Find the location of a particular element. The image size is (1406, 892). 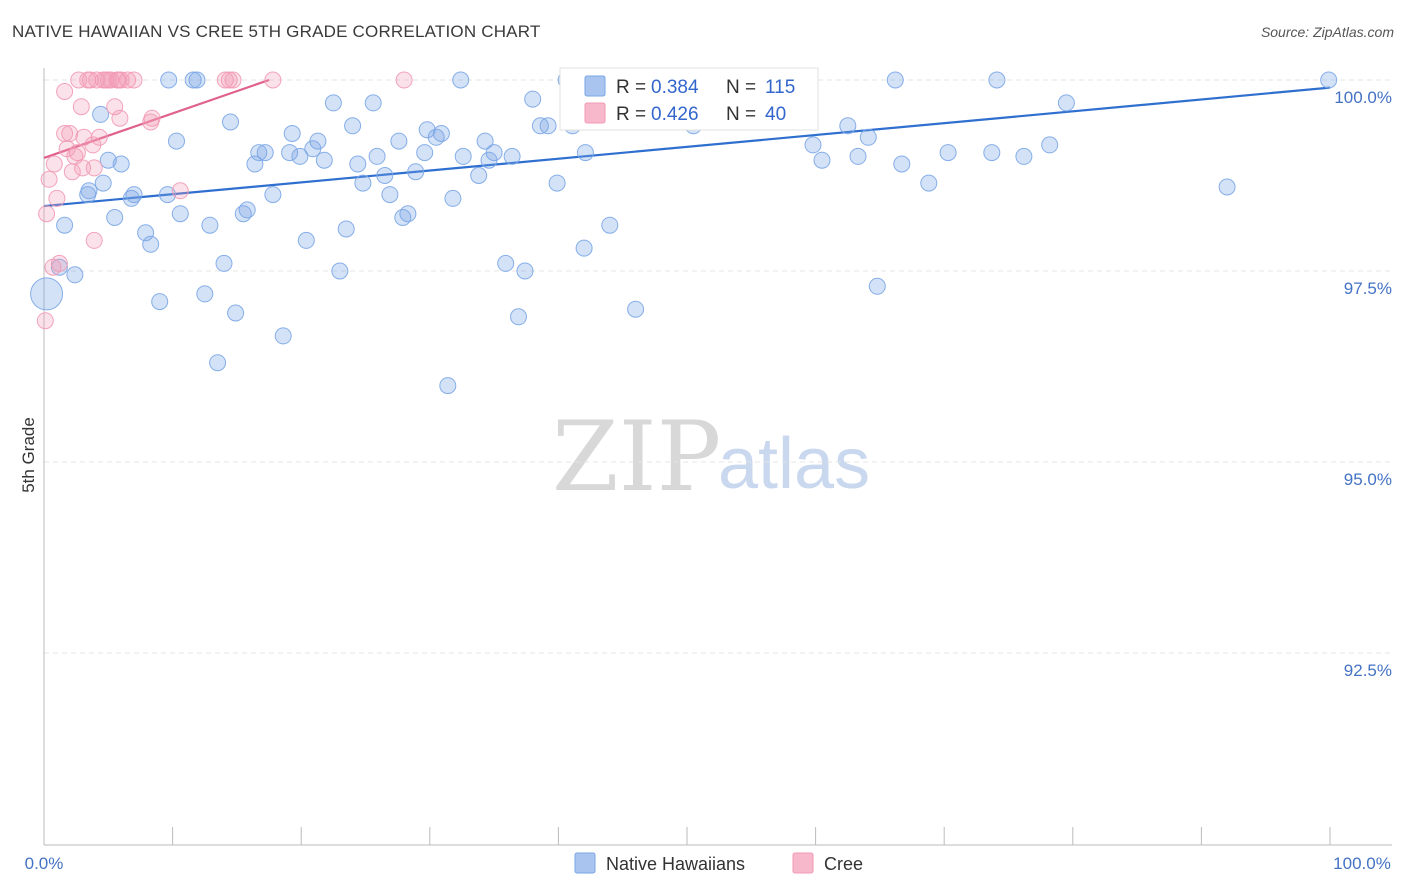

legend-label-native-hawaiians: Native Hawaiians is located at coordinates (675, 864).